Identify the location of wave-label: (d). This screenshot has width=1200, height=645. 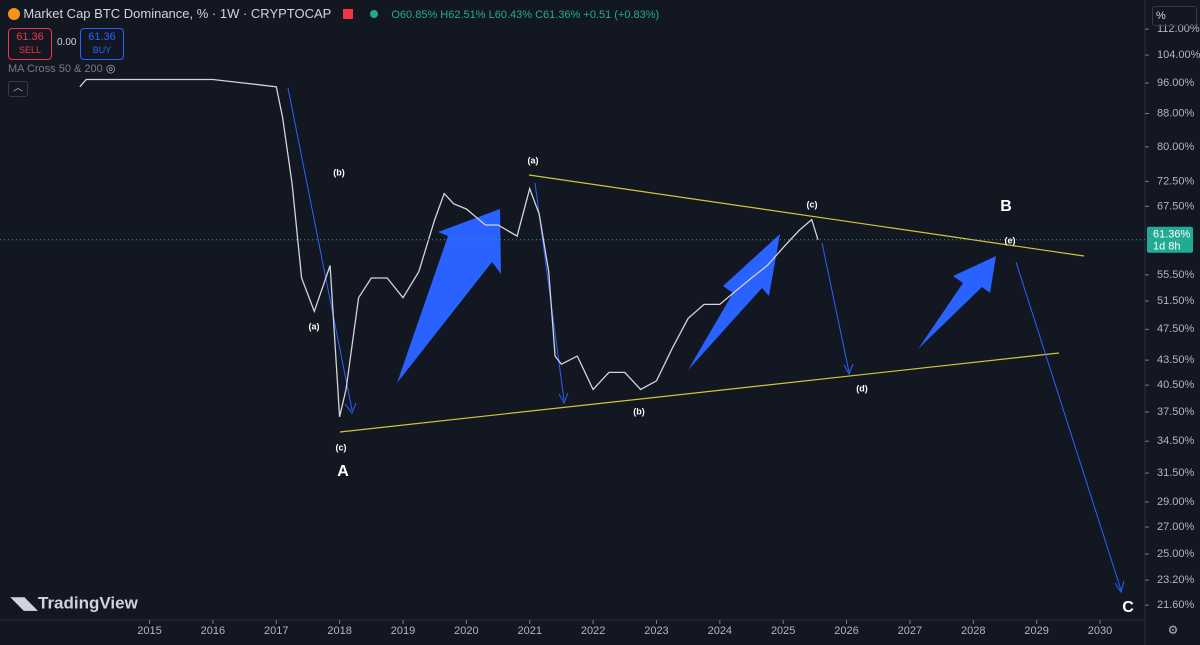
(862, 388).